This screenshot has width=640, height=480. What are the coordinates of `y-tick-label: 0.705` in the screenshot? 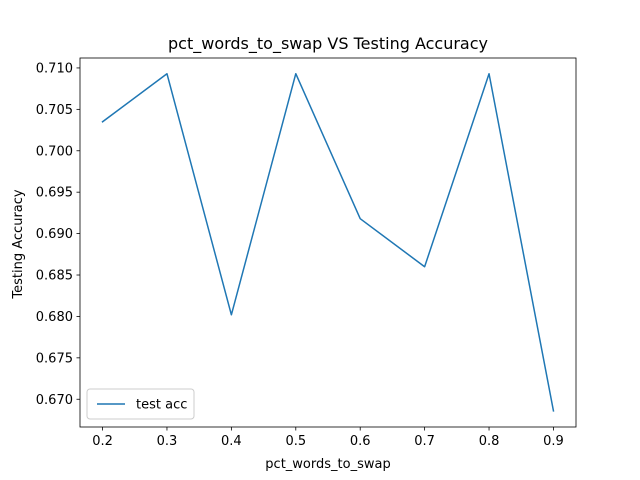 It's located at (54, 110).